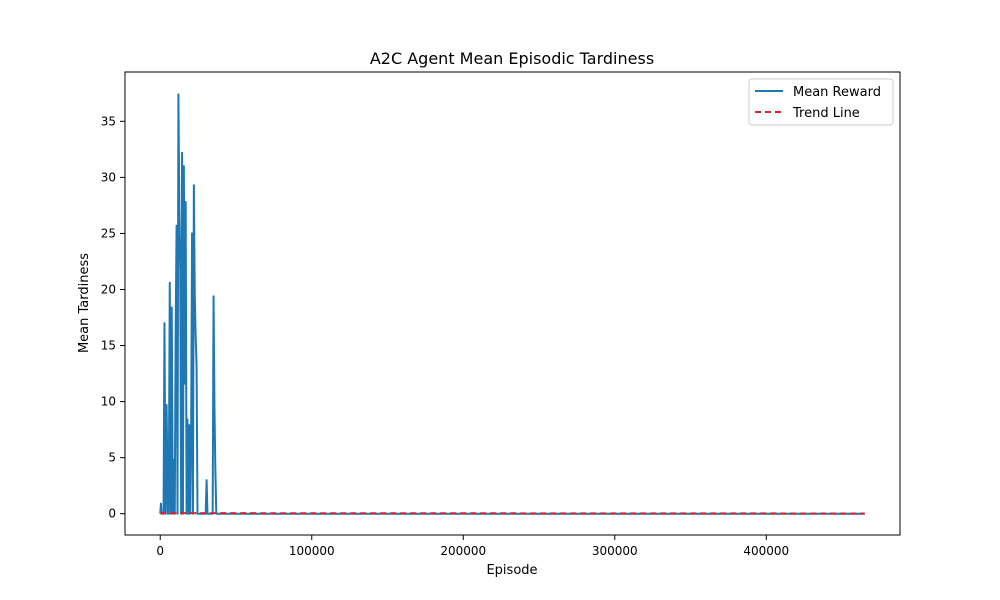 This screenshot has height=600, width=1000. Describe the element at coordinates (84, 303) in the screenshot. I see `y-axis-label: Mean Tardiness` at that location.